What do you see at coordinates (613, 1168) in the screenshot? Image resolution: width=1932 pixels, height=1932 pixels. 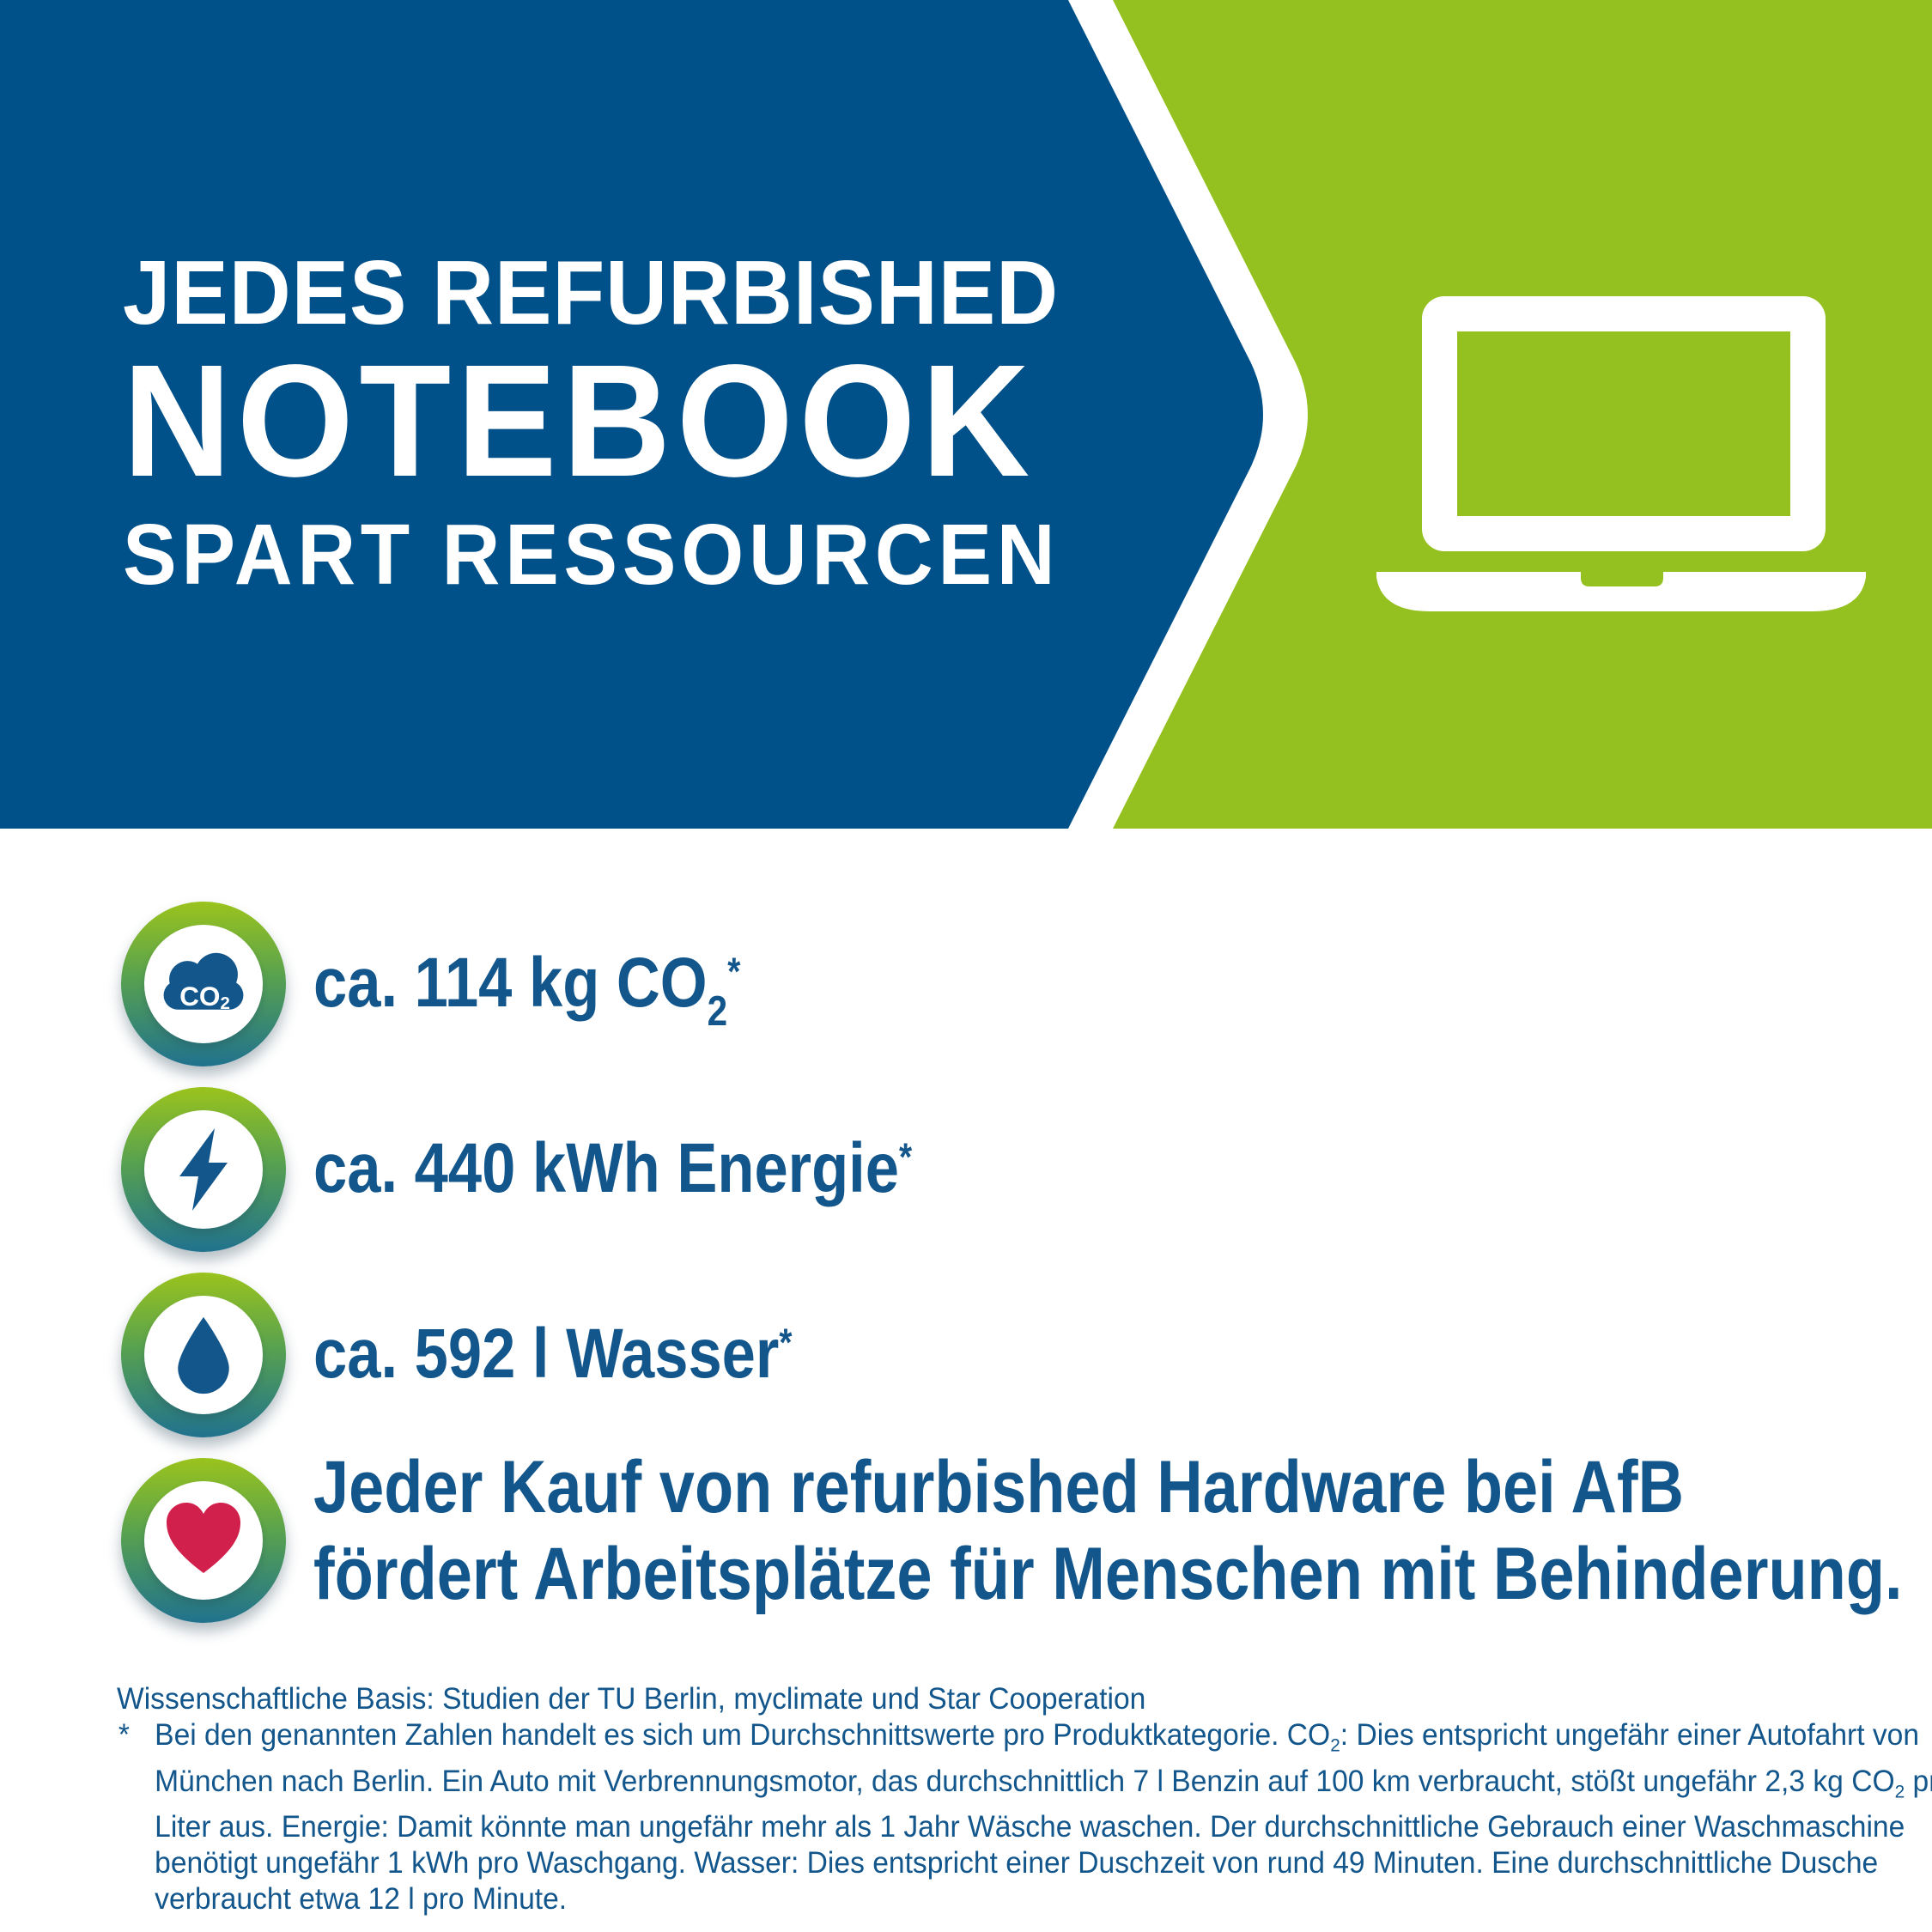 I see `energy-stat-value: ca. 440 kWh Energie*` at bounding box center [613, 1168].